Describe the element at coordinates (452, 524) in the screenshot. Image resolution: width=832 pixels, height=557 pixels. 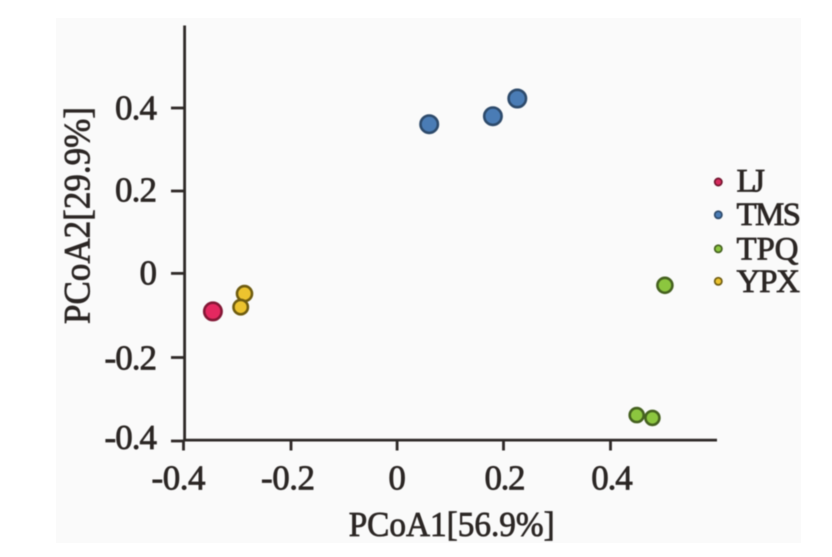
I see `svg-text: PCoA1[56.9%]` at that location.